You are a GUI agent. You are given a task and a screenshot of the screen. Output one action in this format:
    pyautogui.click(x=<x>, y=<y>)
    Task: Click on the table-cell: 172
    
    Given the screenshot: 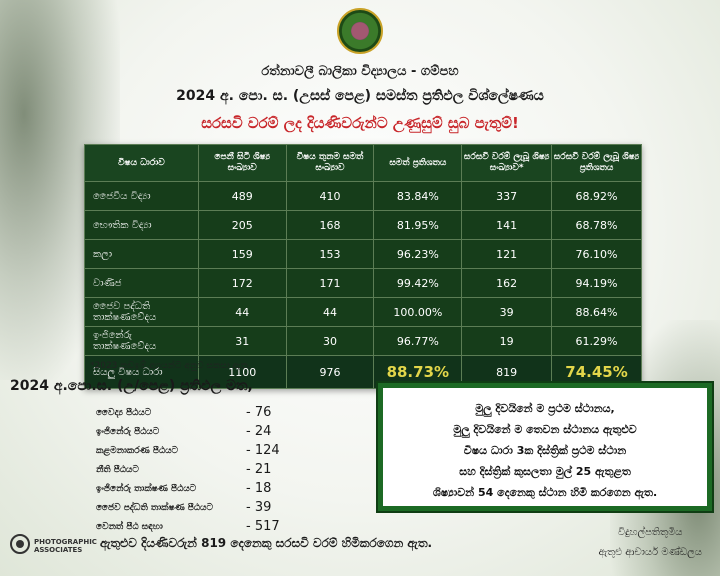 What is the action you would take?
    pyautogui.click(x=242, y=283)
    